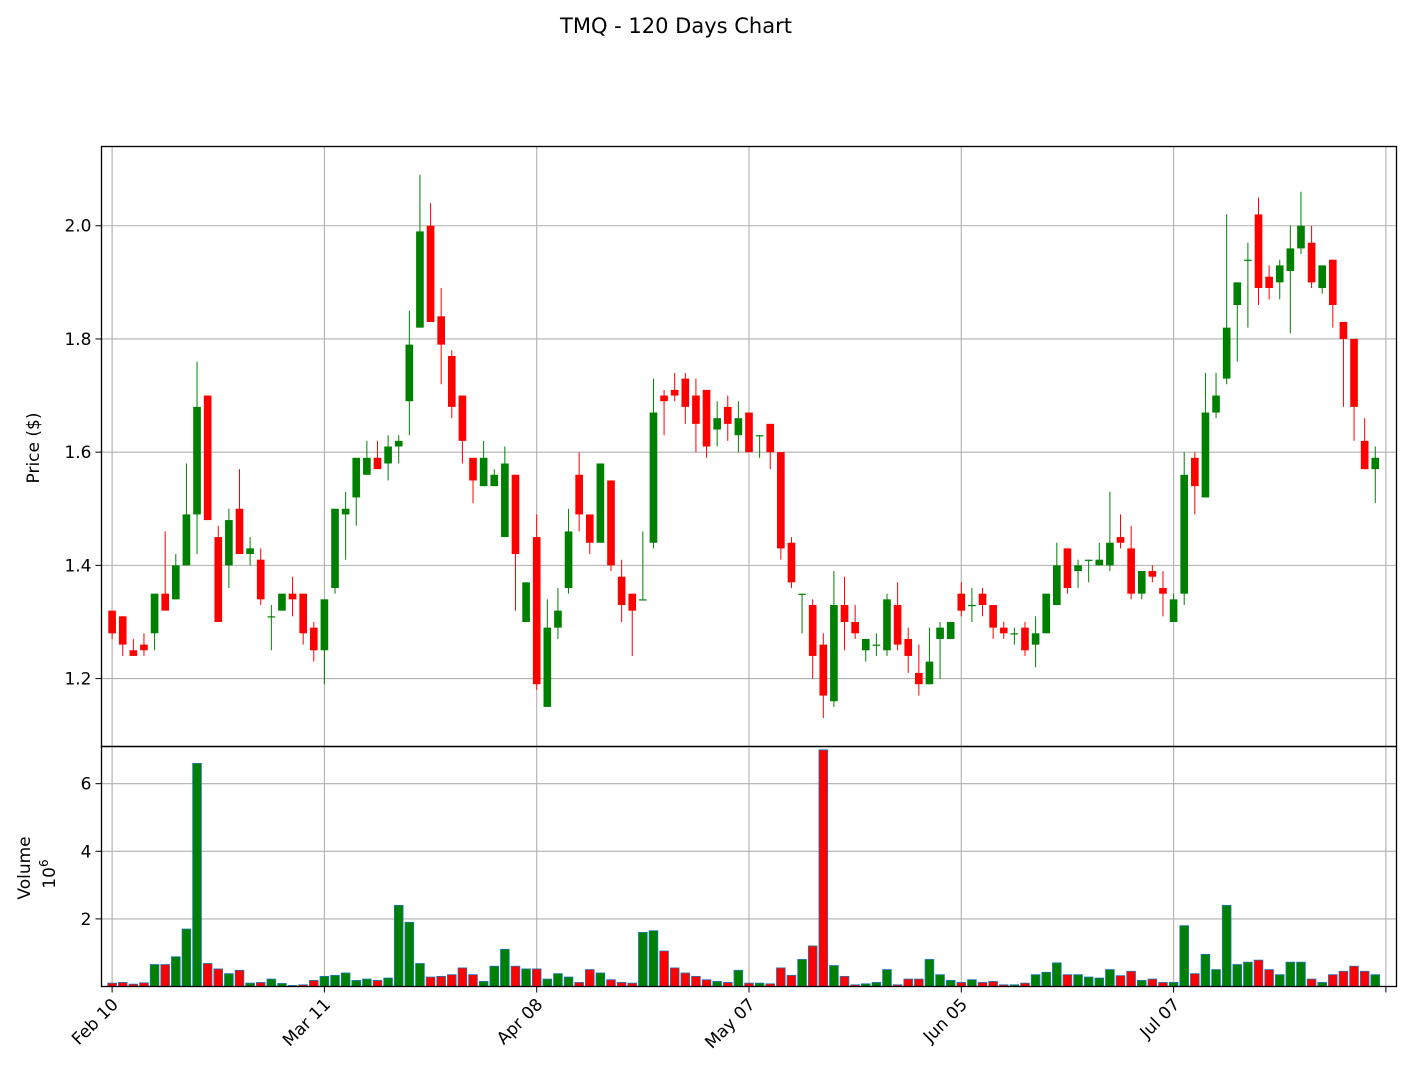 Image resolution: width=1411 pixels, height=1084 pixels. What do you see at coordinates (77, 227) in the screenshot?
I see `price-y-tick-label: 2.0` at bounding box center [77, 227].